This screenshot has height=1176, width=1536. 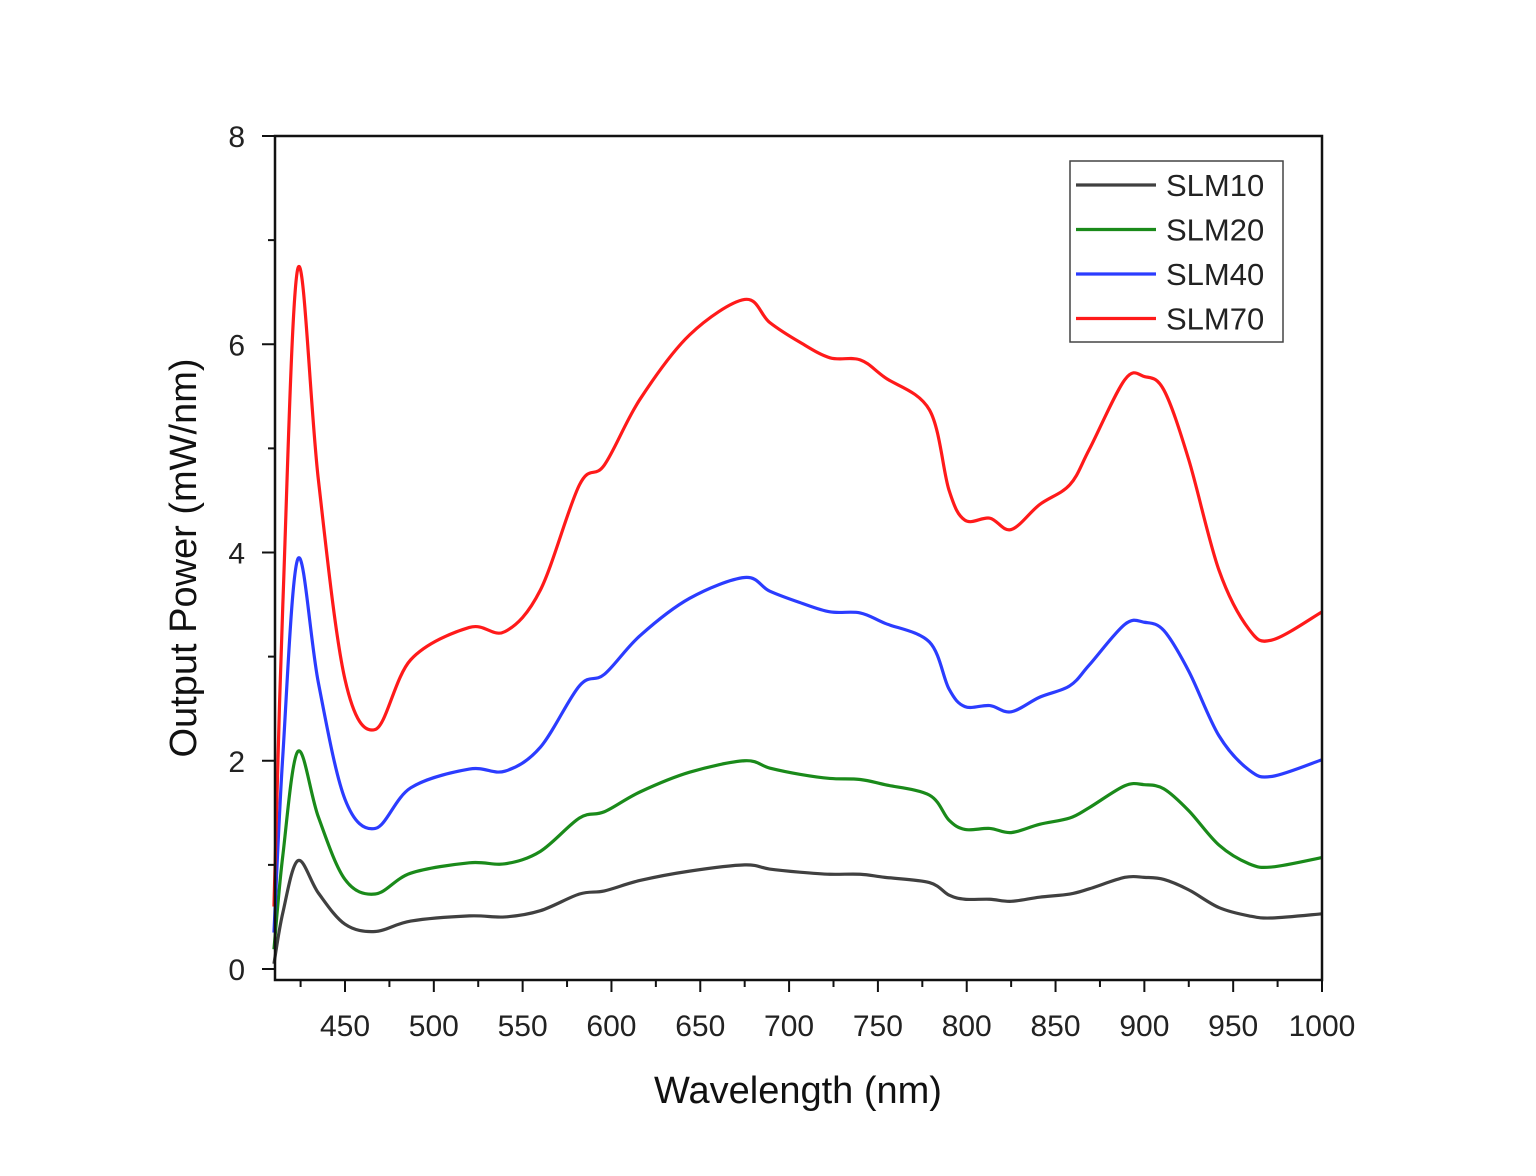 What do you see at coordinates (1215, 274) in the screenshot?
I see `legend-label-slm40: SLM40` at bounding box center [1215, 274].